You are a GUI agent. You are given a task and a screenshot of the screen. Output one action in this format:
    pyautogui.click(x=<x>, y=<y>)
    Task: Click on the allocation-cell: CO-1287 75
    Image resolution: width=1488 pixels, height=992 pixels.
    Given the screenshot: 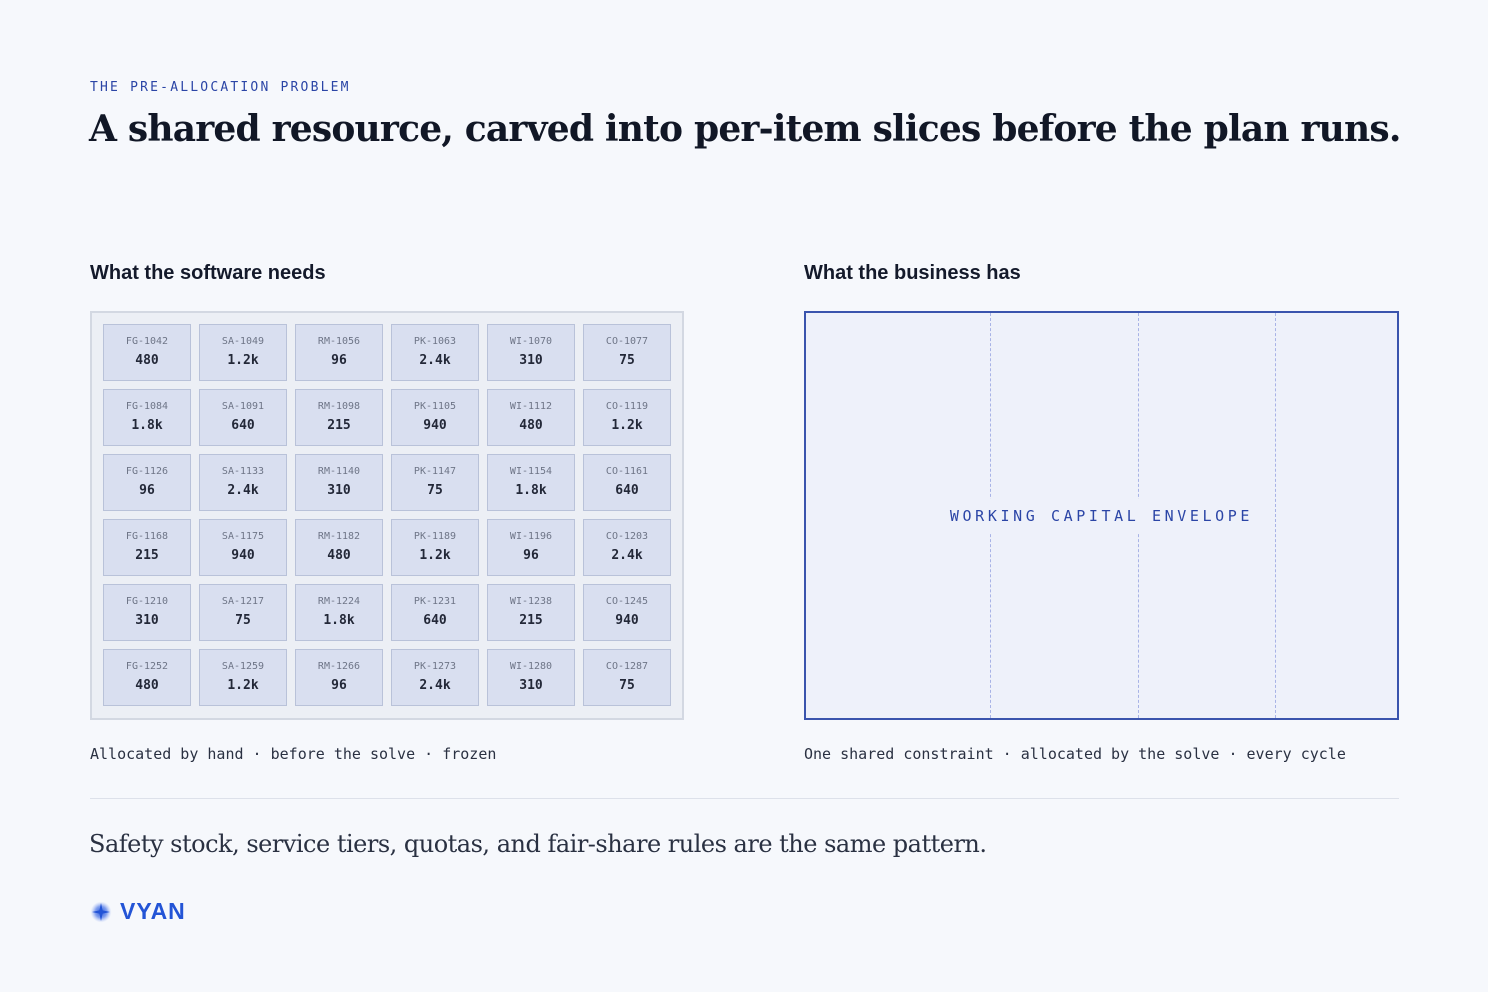 What is the action you would take?
    pyautogui.click(x=627, y=677)
    